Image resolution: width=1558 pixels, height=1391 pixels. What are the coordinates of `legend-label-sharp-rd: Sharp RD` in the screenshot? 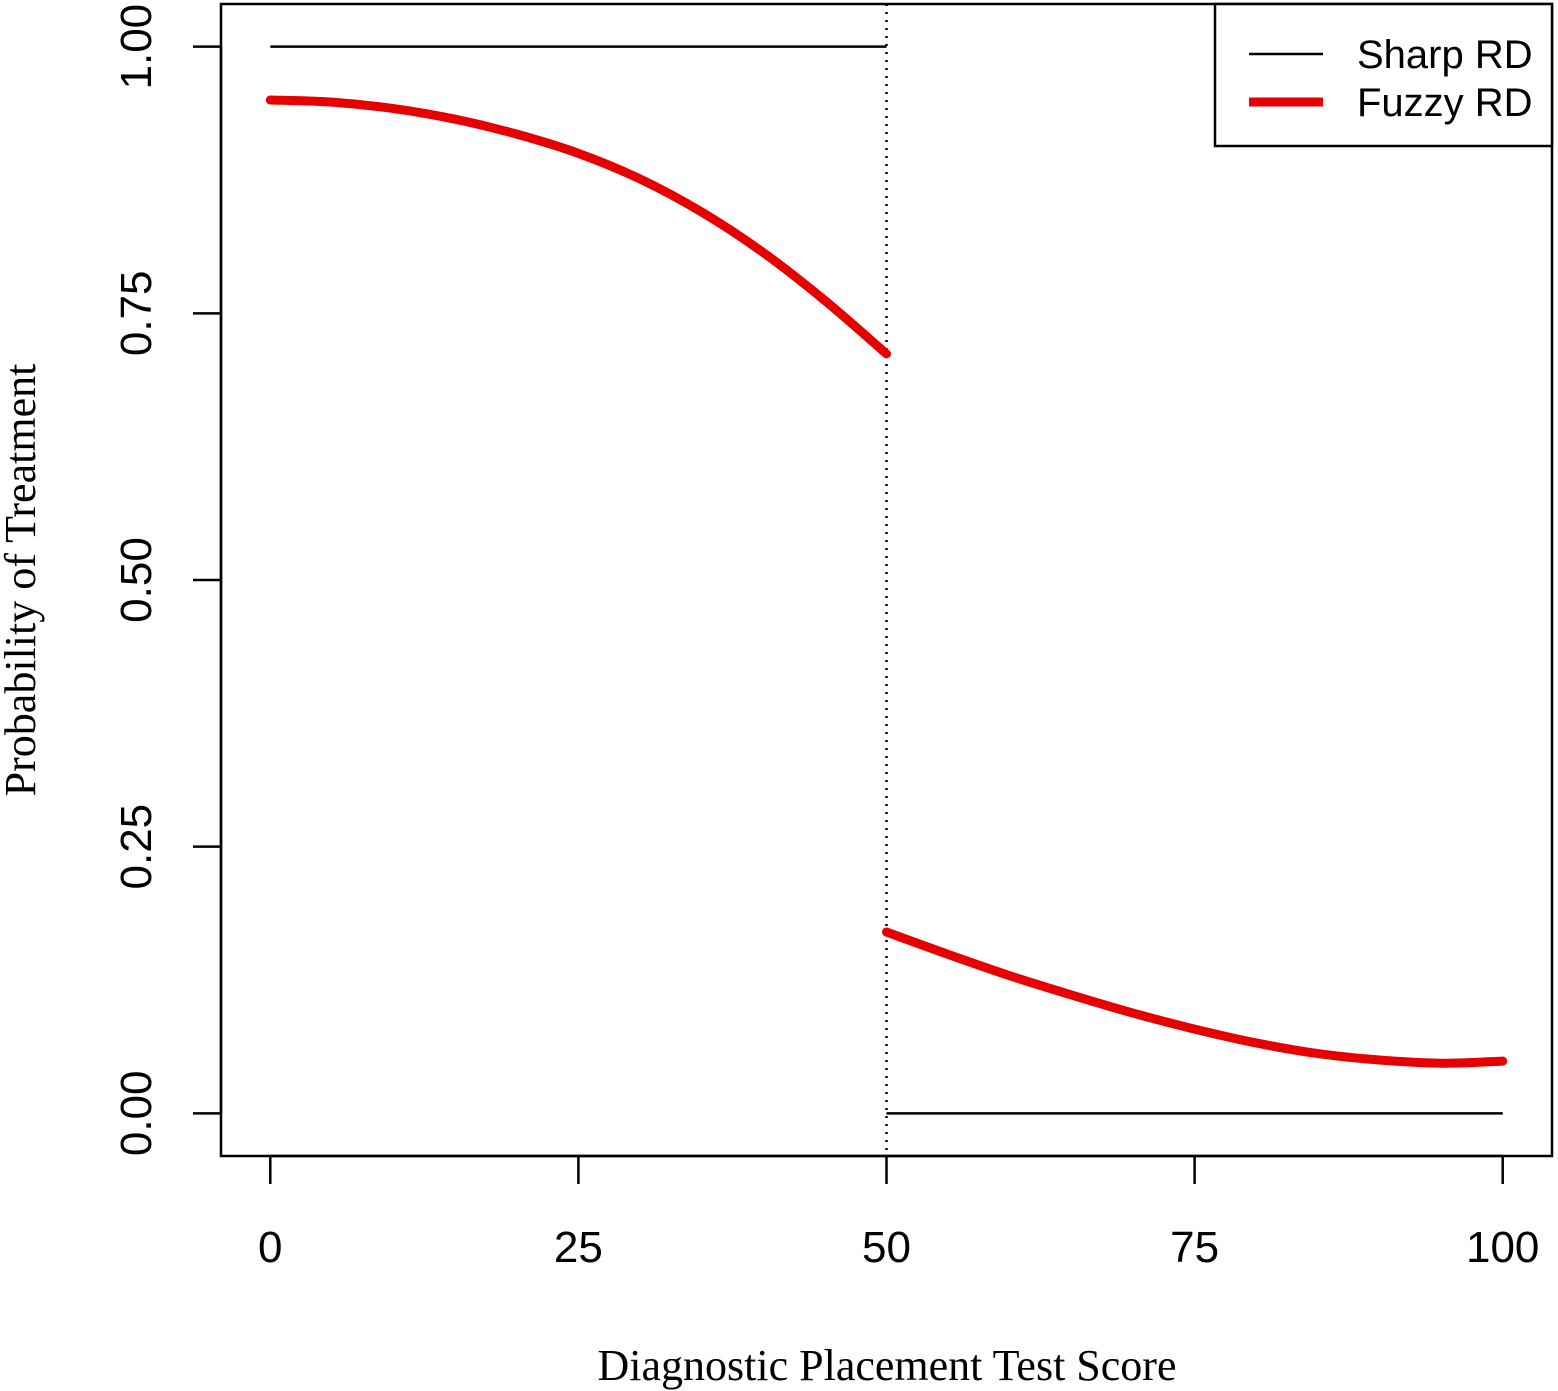 It's located at (1445, 55).